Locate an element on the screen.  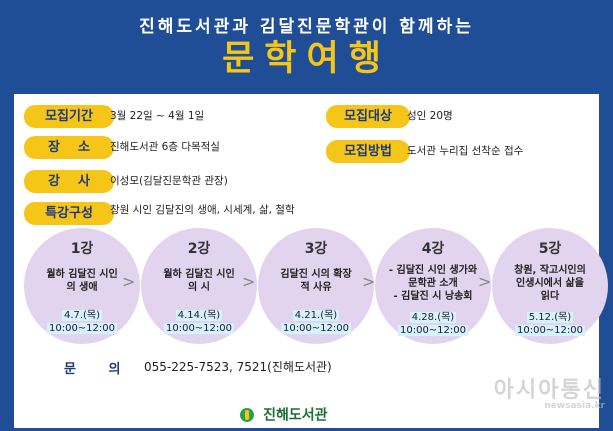
topic-line: - 김달진 시 낭송회 is located at coordinates (433, 296).